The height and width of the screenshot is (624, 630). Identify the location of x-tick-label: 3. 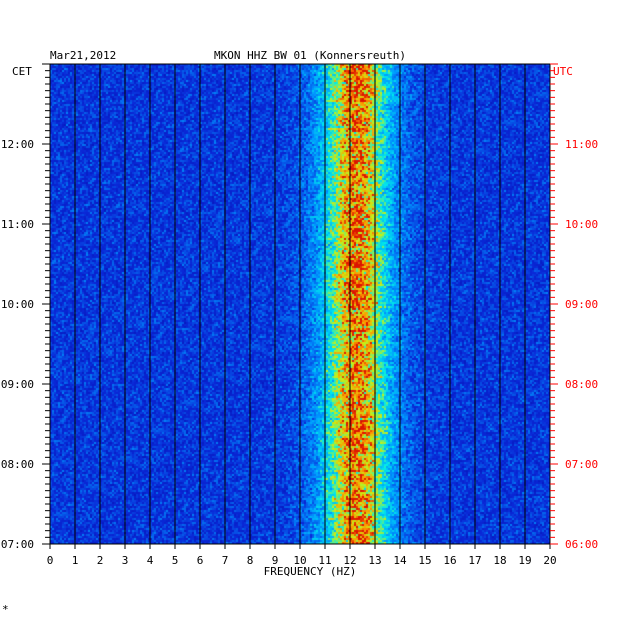
(125, 560).